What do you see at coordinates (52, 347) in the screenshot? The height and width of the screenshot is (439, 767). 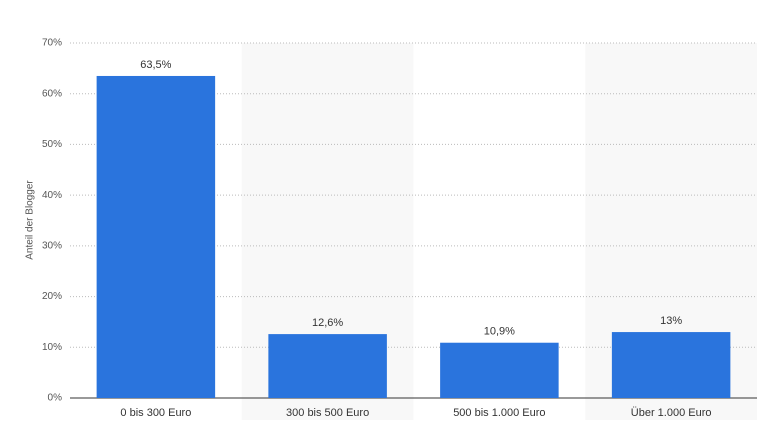 I see `y-tick-label: 10%` at bounding box center [52, 347].